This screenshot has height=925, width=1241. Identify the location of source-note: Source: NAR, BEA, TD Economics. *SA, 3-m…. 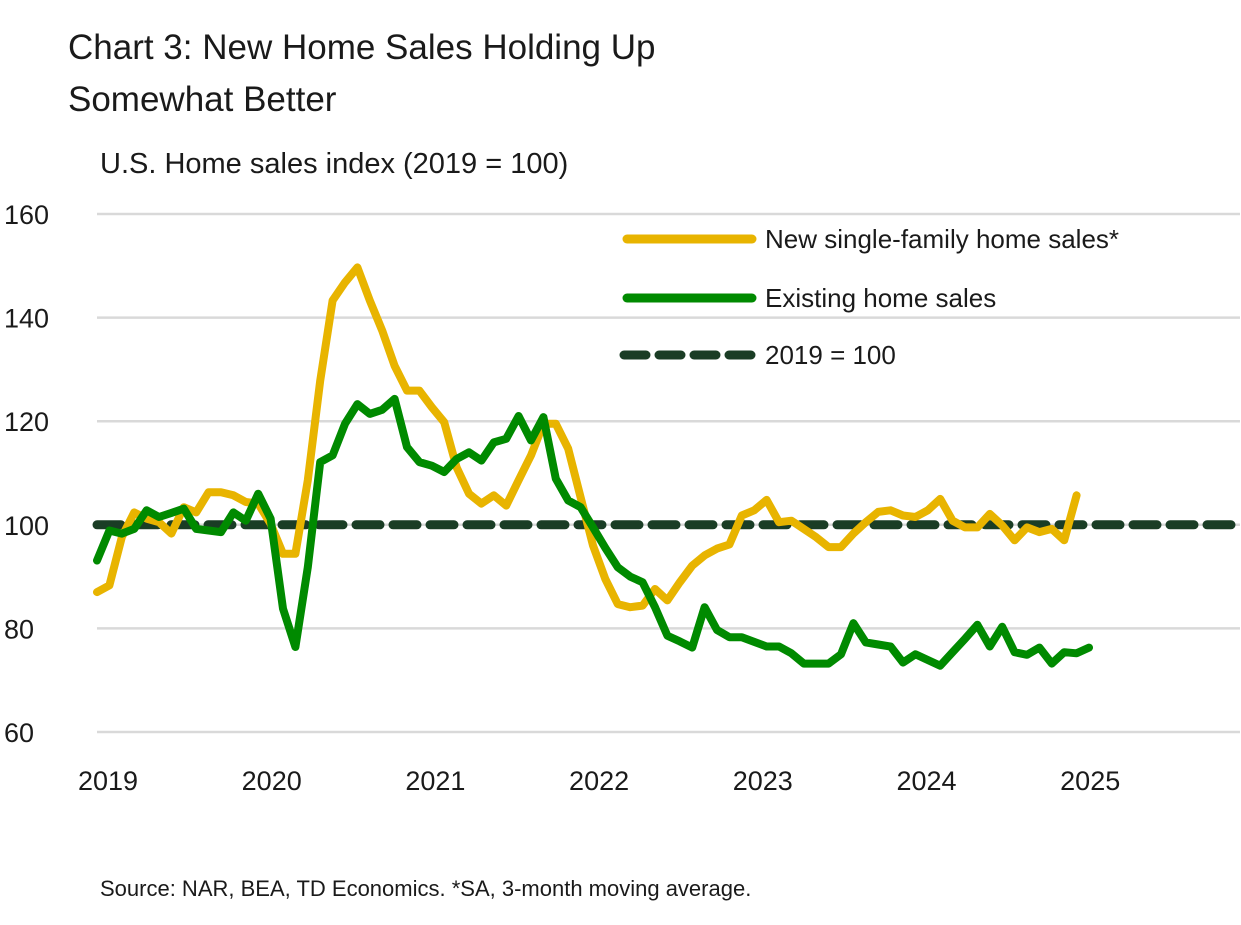
(426, 888).